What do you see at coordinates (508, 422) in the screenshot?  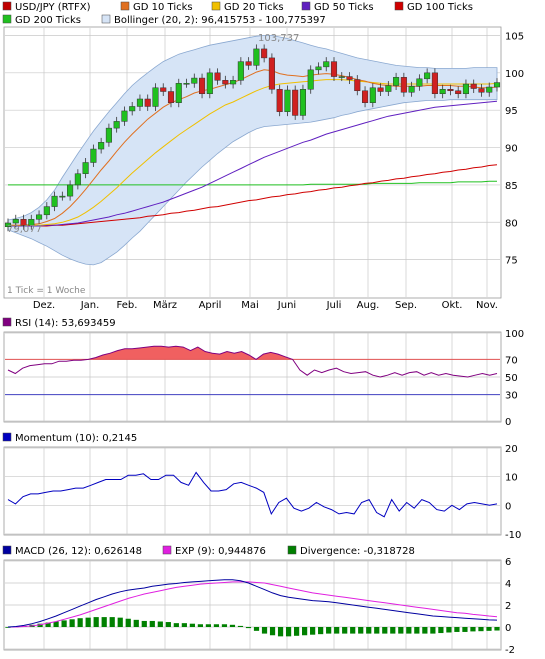 I see `rsi-ytick-0: 0` at bounding box center [508, 422].